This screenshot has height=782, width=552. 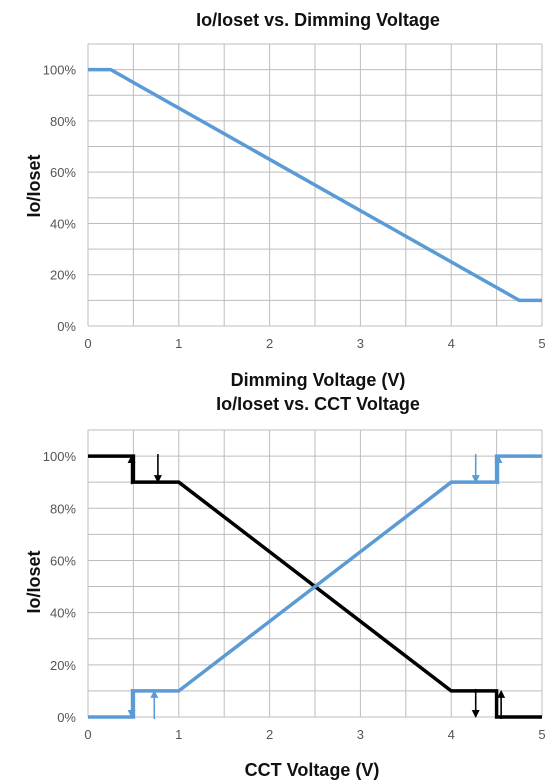 I want to click on x-axis-label: Dimming Voltage (V), so click(x=318, y=380).